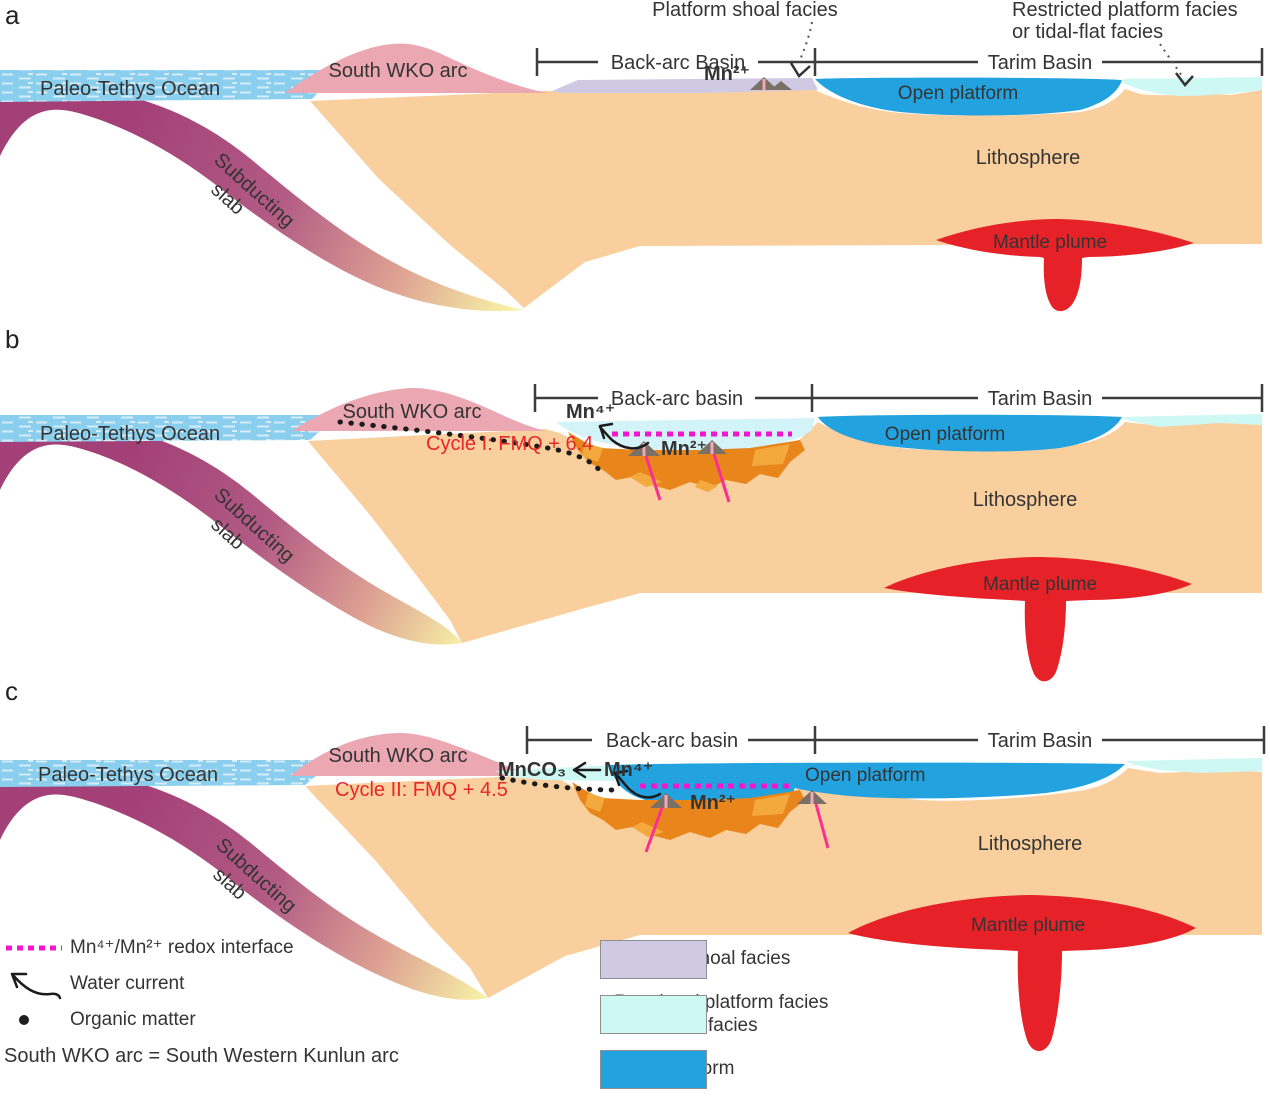  Describe the element at coordinates (1193, 765) in the screenshot. I see `restricted-layer-right-c` at that location.